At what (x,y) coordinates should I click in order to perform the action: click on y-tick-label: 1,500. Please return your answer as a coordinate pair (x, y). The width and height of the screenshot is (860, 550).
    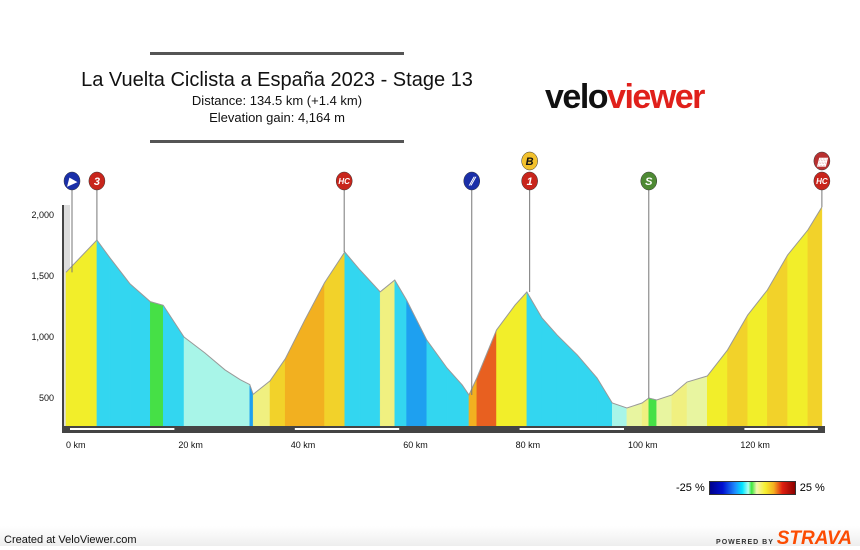
    Looking at the image, I should click on (42, 276).